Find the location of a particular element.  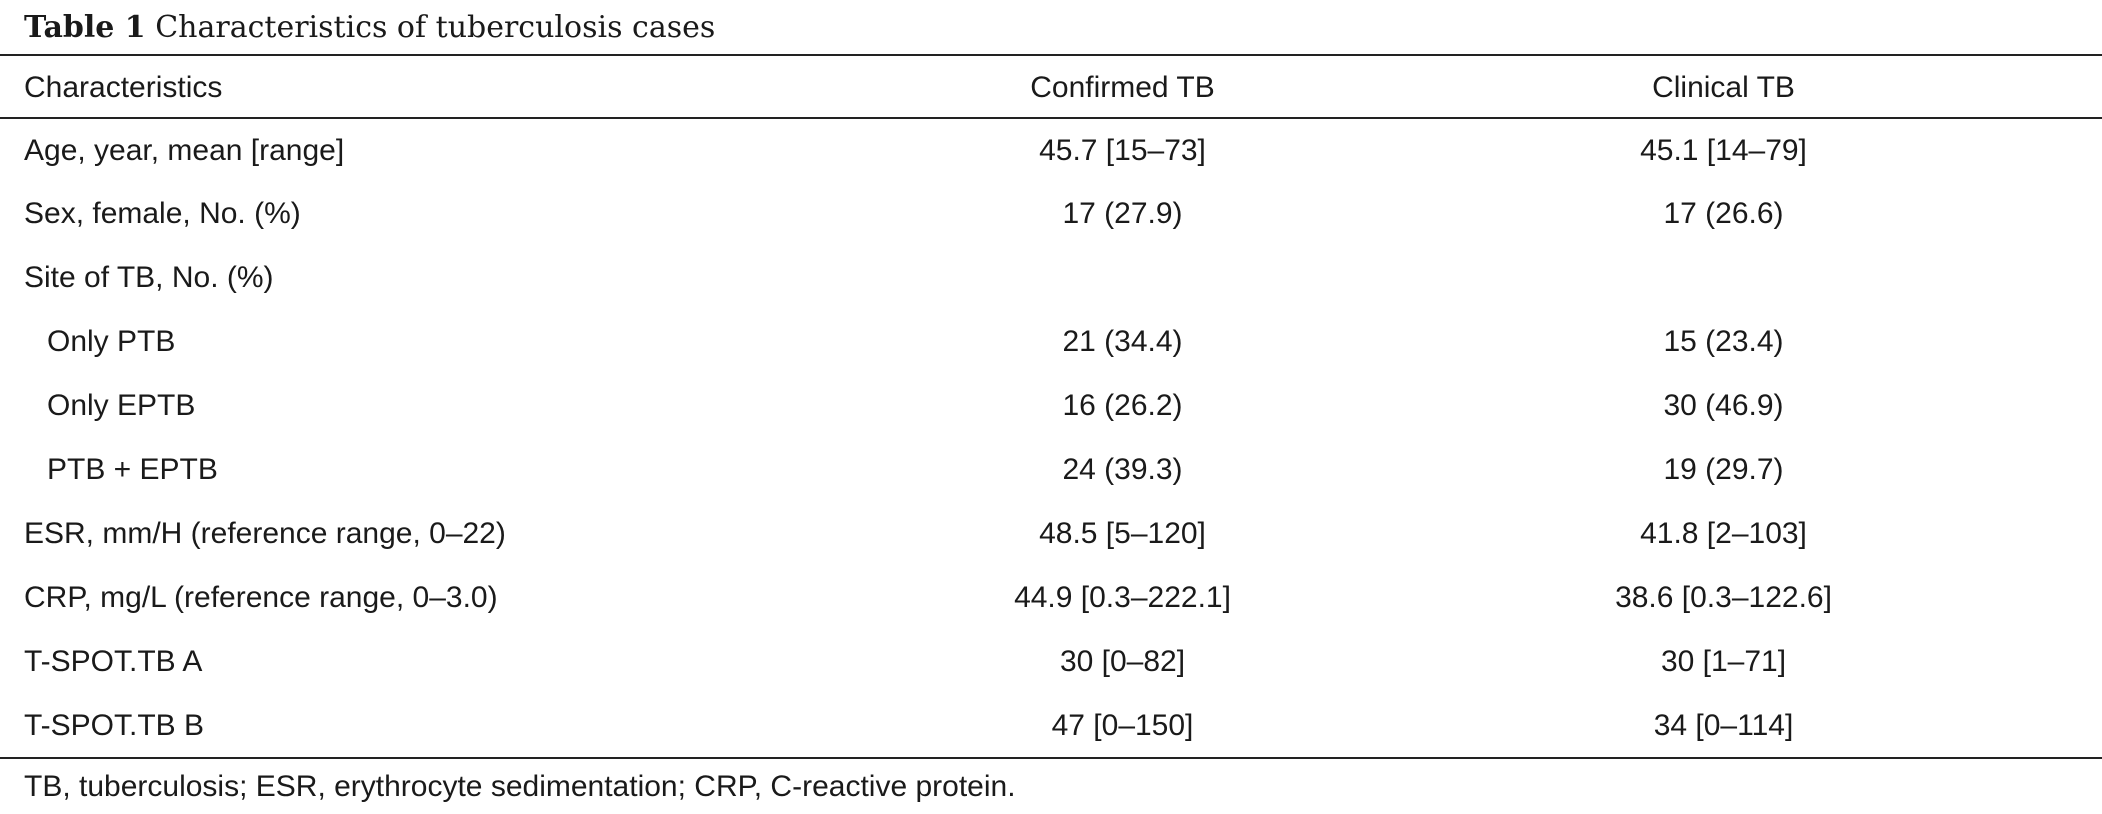

row-confirmed-value: 21 (34.4) is located at coordinates (1122, 341).